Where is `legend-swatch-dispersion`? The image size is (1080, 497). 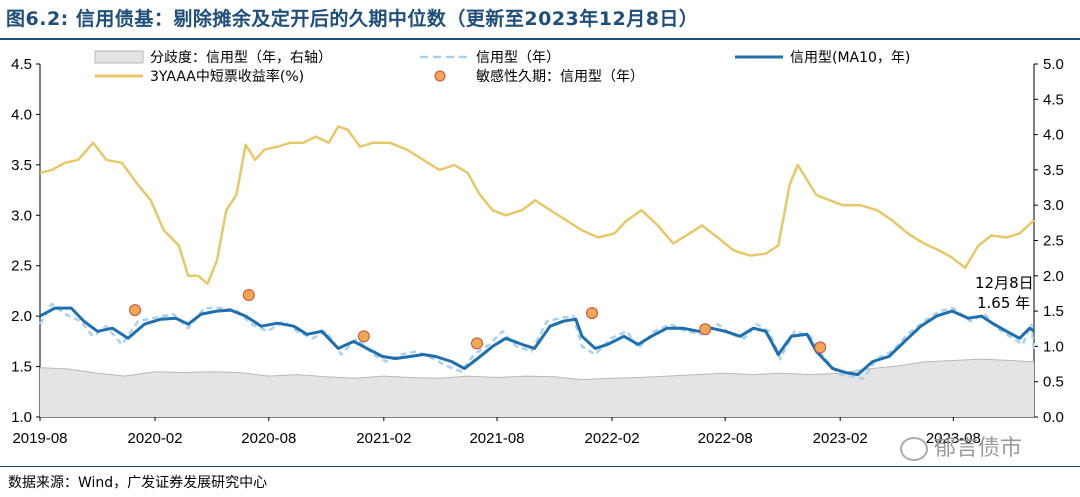
legend-swatch-dispersion is located at coordinates (119, 57).